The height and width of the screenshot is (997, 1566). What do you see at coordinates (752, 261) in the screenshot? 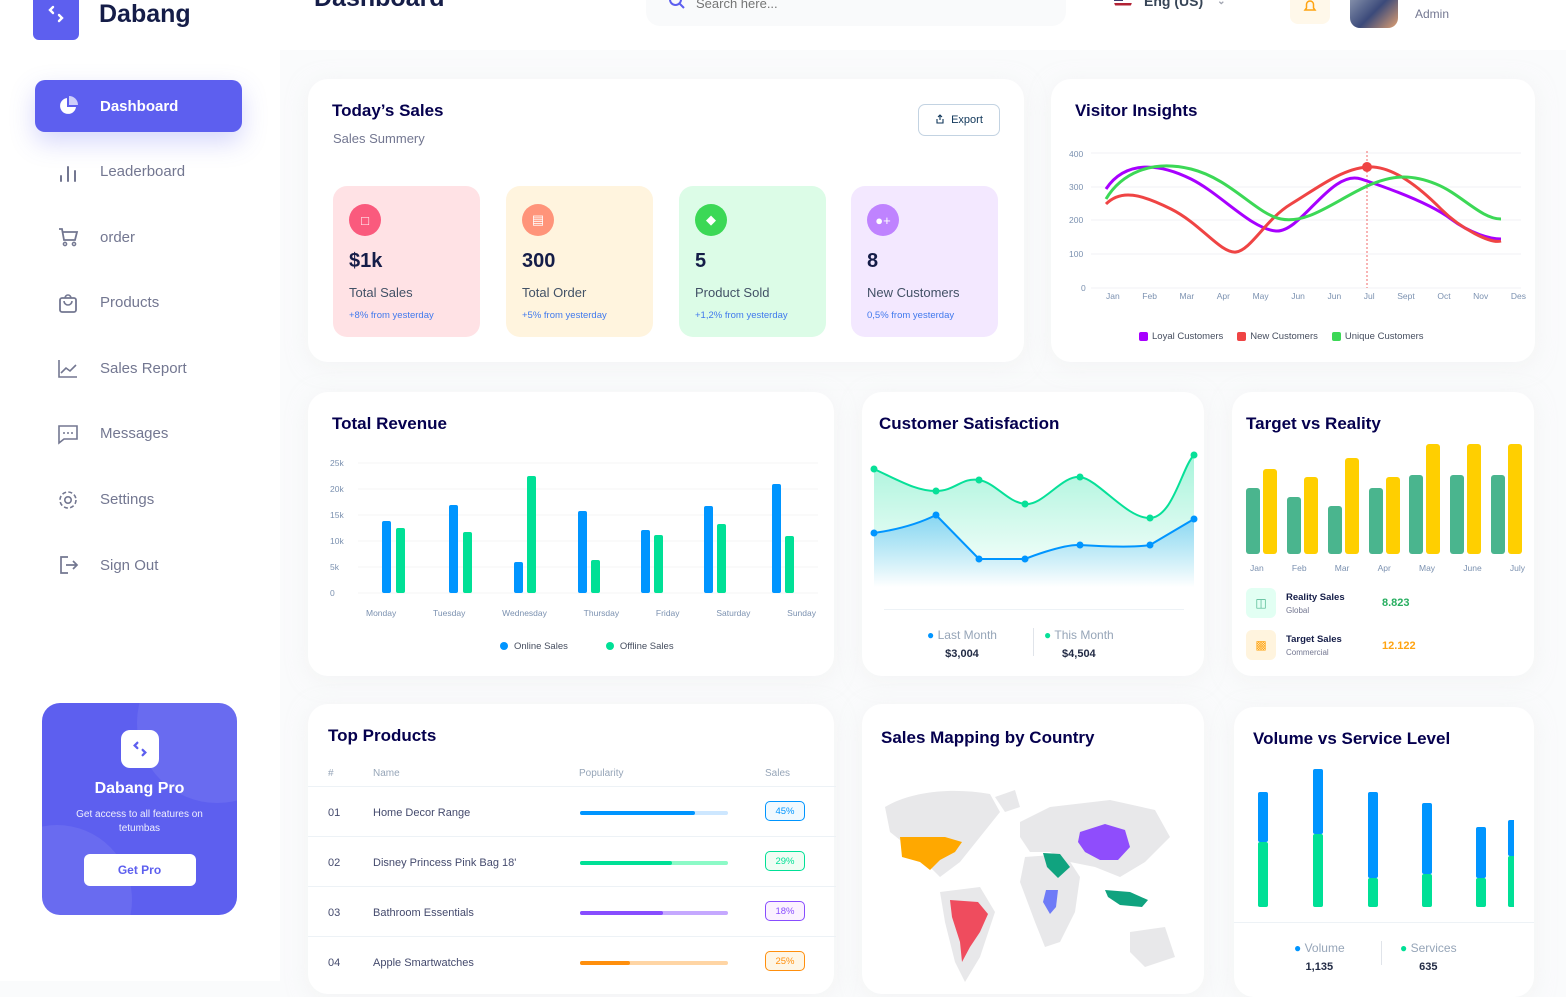
I see `stat-product-sold: ◆ 5 Product Sold +1,2% from yesterday` at bounding box center [752, 261].